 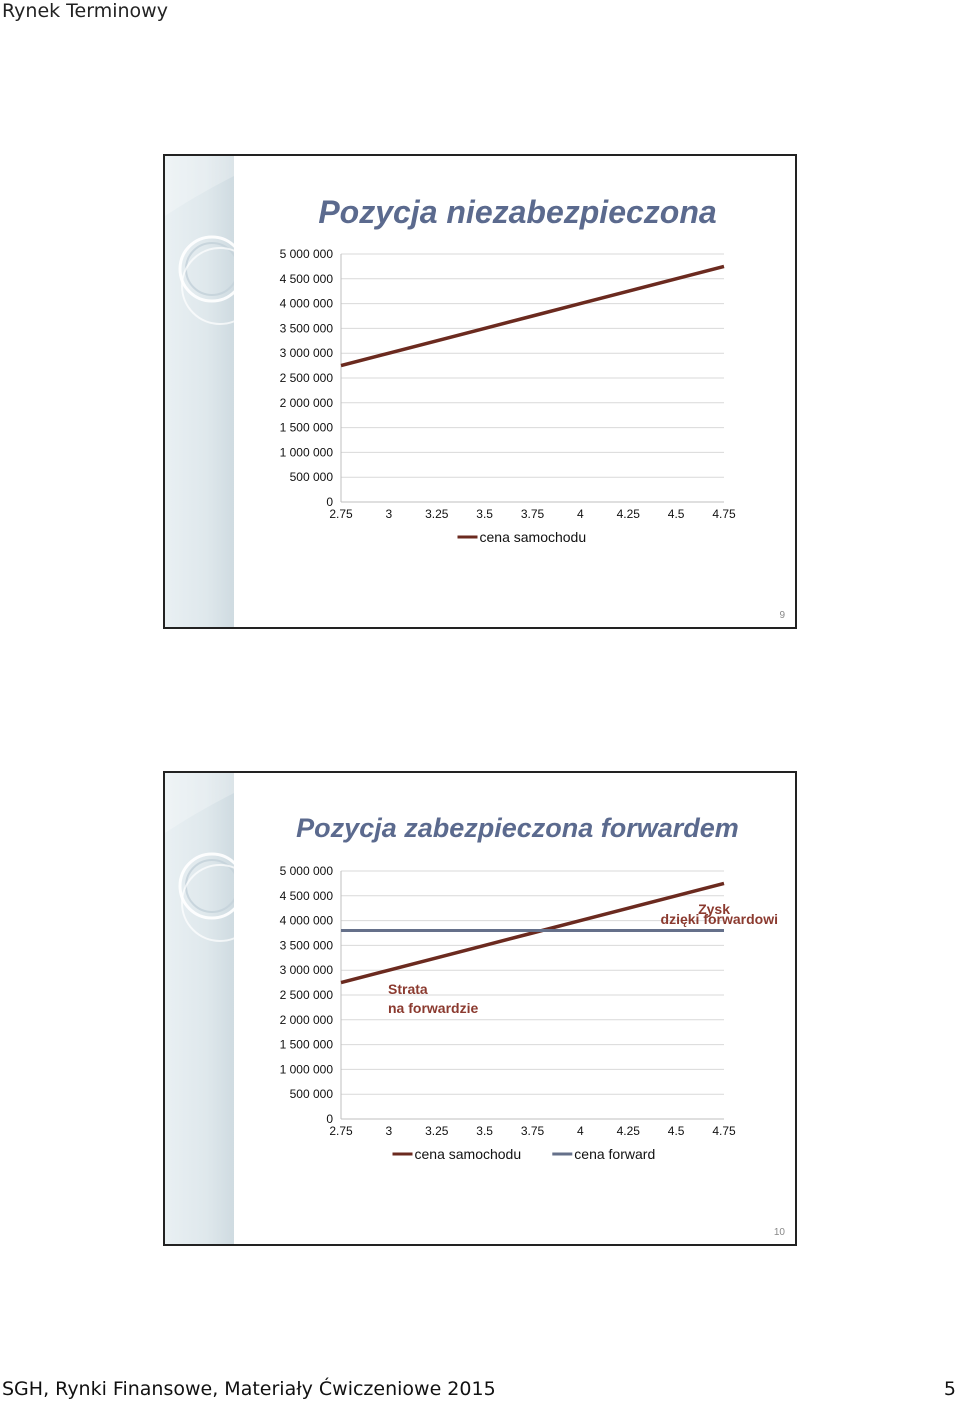 What do you see at coordinates (85, 11) in the screenshot?
I see `page-header: Rynek Terminowy` at bounding box center [85, 11].